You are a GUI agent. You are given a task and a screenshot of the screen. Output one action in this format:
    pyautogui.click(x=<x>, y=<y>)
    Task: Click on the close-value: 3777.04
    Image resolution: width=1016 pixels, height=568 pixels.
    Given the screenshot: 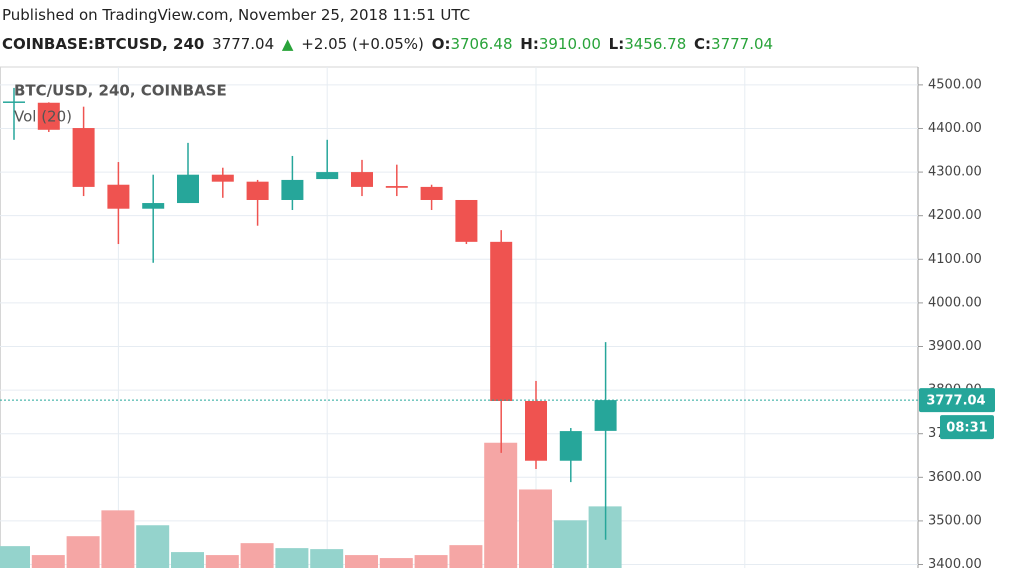 What is the action you would take?
    pyautogui.click(x=742, y=44)
    